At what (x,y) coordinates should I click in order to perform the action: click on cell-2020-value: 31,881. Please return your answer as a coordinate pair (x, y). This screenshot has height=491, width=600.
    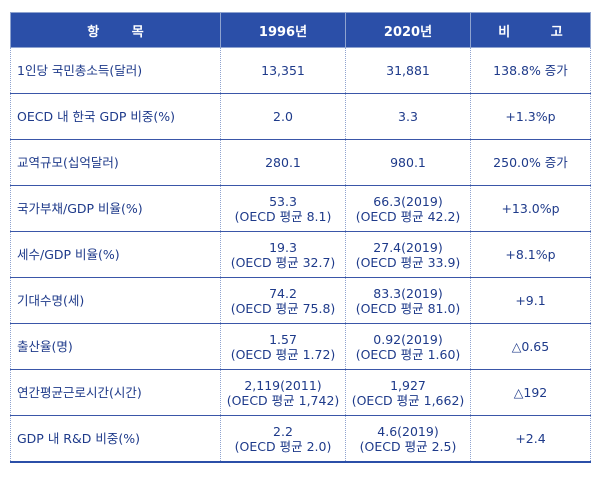
    Looking at the image, I should click on (408, 70).